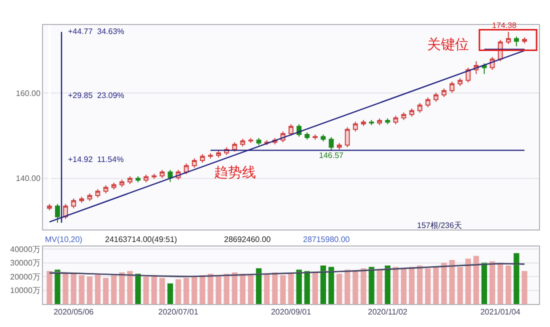 The width and height of the screenshot is (550, 327). What do you see at coordinates (326, 239) in the screenshot?
I see `text: 28715980.00` at bounding box center [326, 239].